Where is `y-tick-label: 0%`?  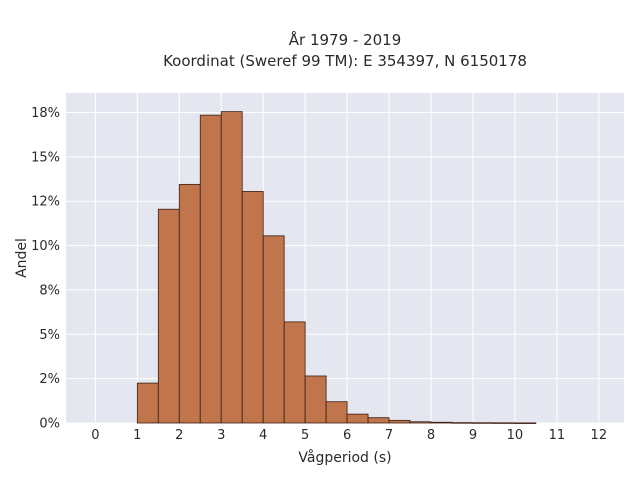 y-tick-label: 0% is located at coordinates (49, 424).